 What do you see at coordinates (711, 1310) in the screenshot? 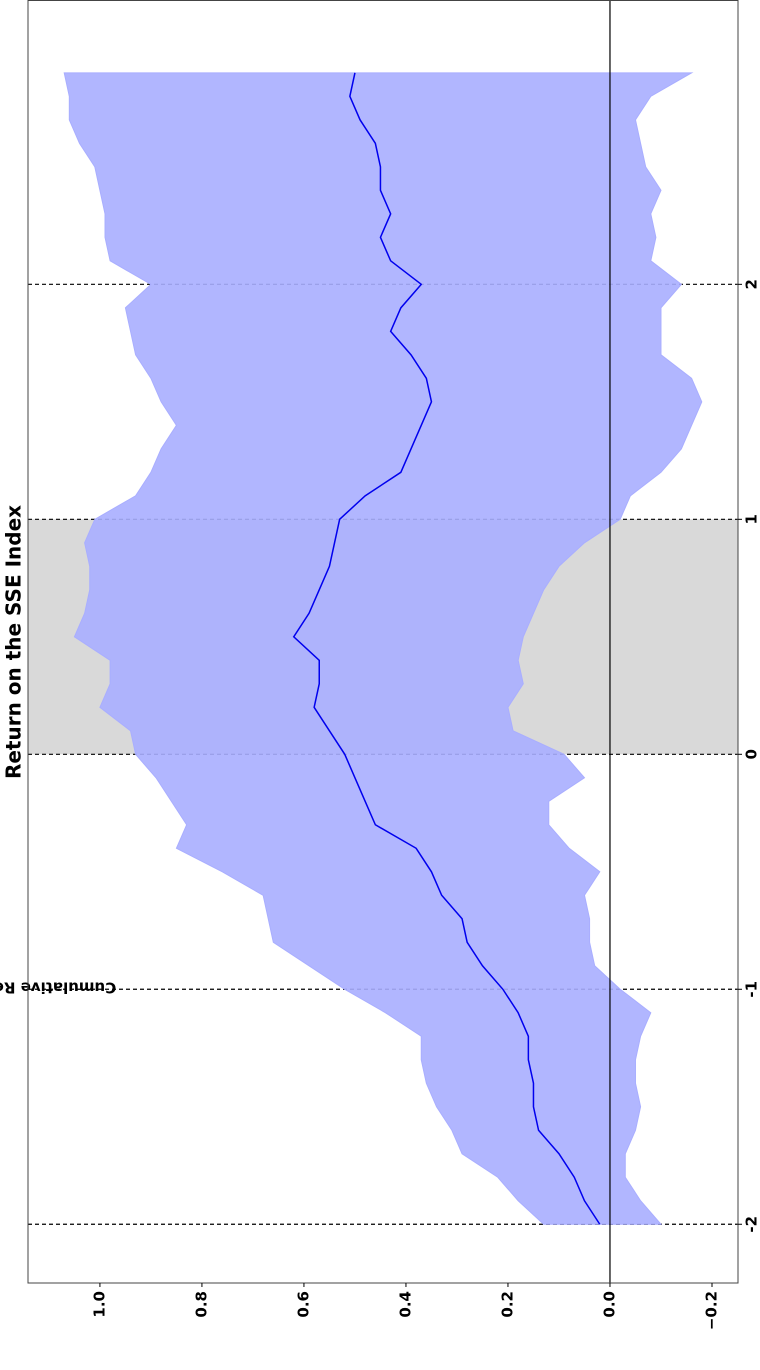
I see `y-tick-label: −0.2` at bounding box center [711, 1310].